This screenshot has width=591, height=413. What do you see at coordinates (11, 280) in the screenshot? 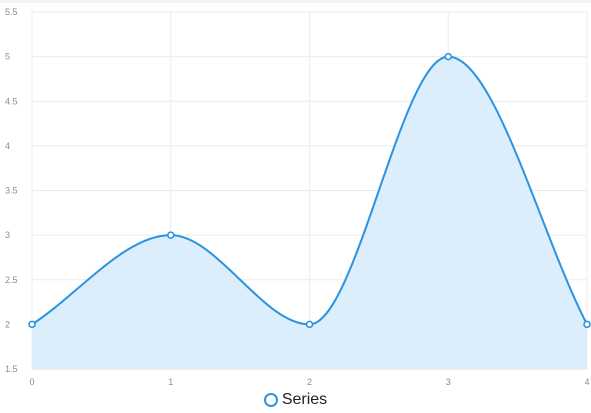
I see `y-tick-label: 2.5` at bounding box center [11, 280].